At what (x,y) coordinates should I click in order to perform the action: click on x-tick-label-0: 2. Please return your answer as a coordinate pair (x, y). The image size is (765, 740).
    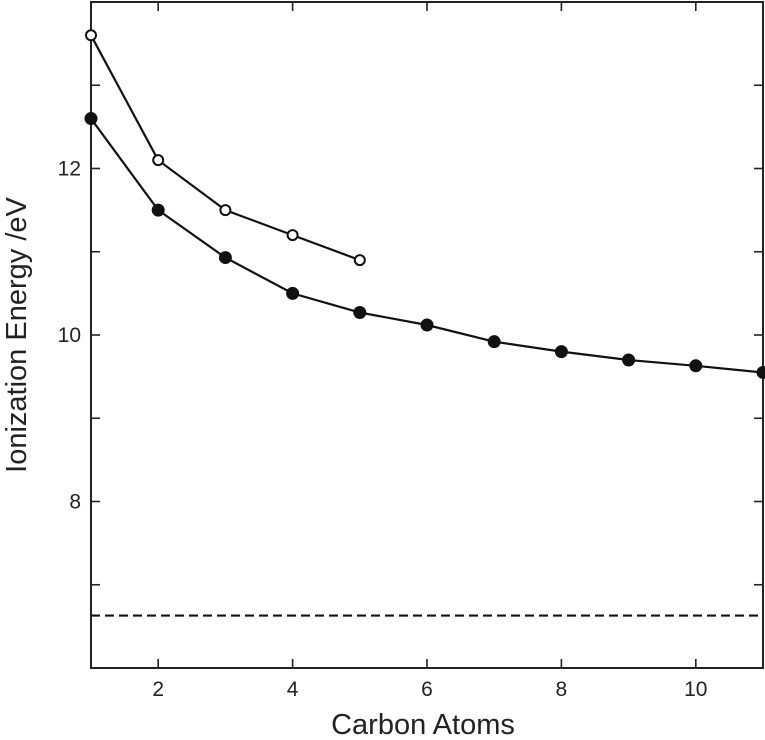
    Looking at the image, I should click on (158, 689).